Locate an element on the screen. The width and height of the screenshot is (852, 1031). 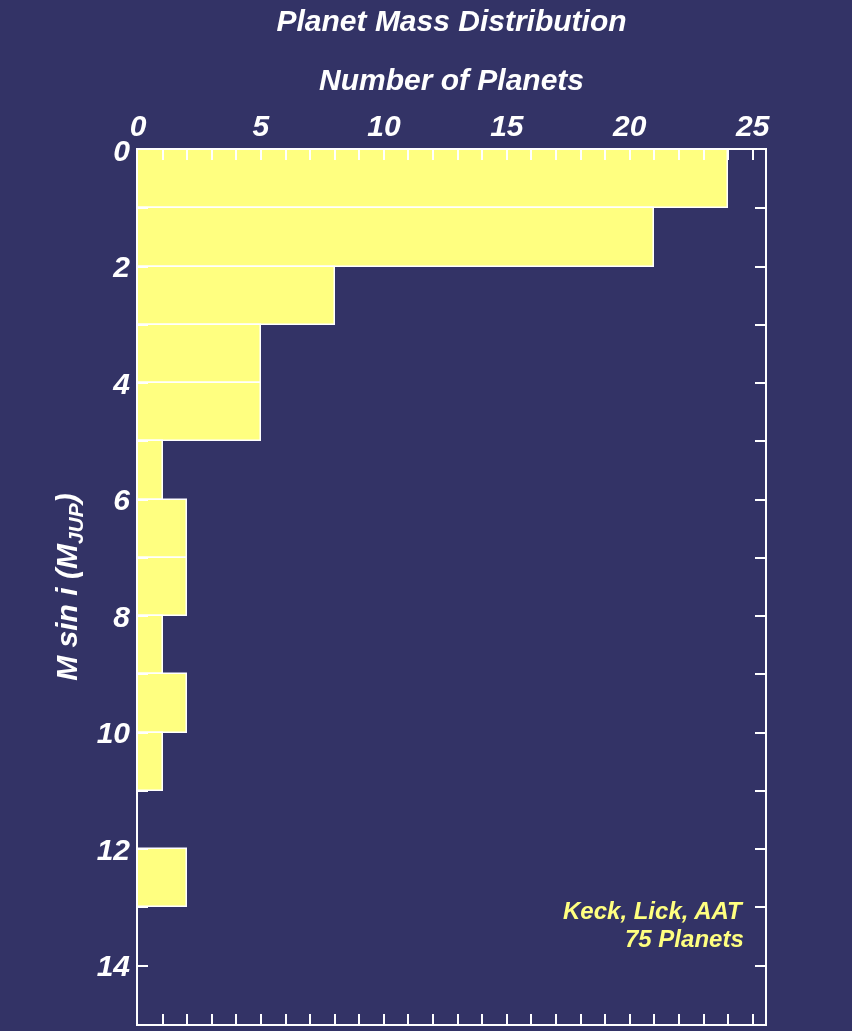
y-tick-label: 12 is located at coordinates (113, 849).